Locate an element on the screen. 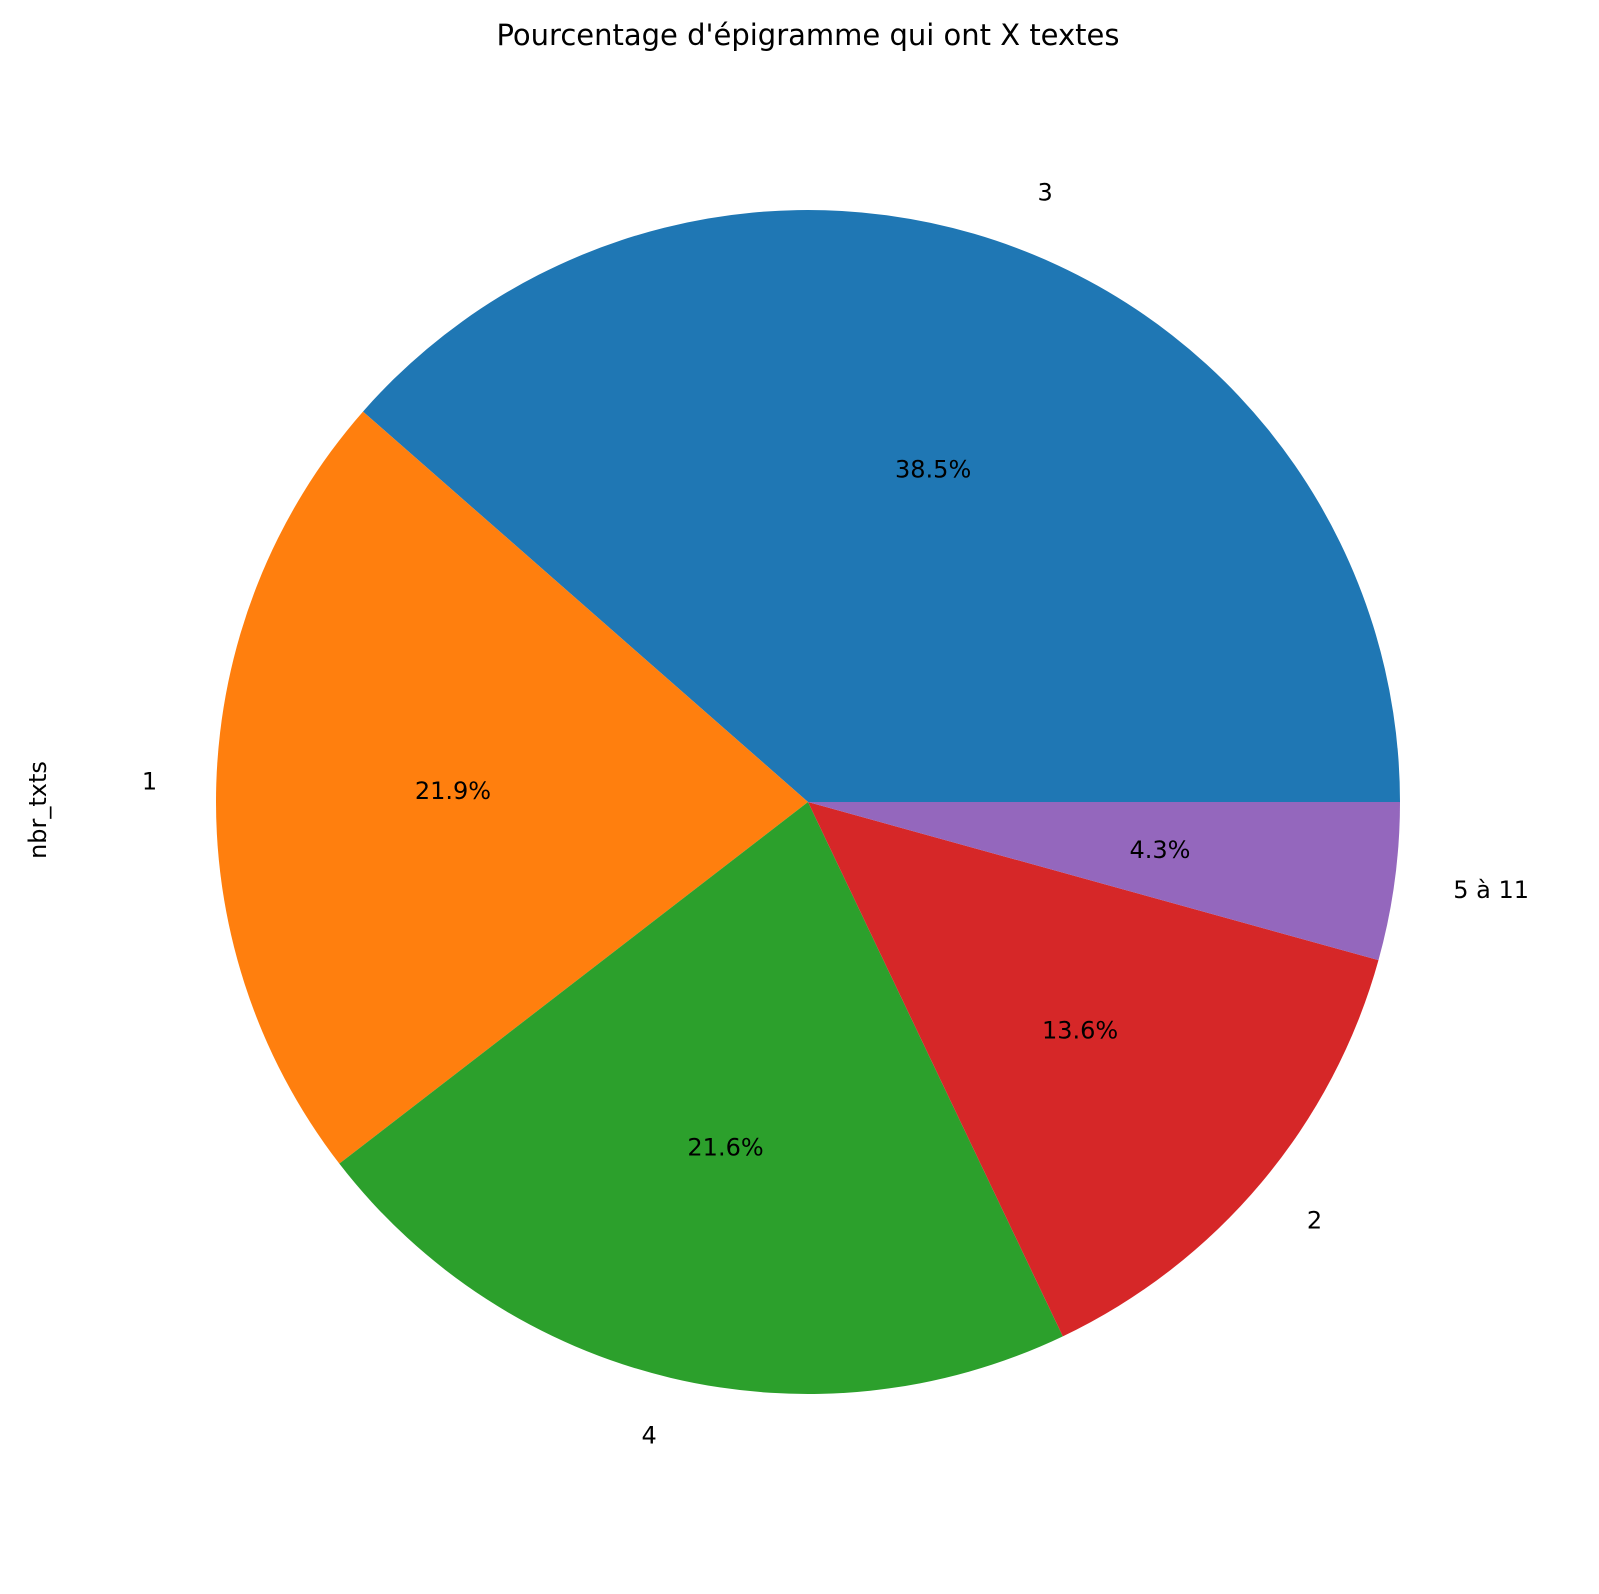 The height and width of the screenshot is (1594, 1599). chart-title: Pourcentage d'épigramme qui ont X textes is located at coordinates (807, 35).